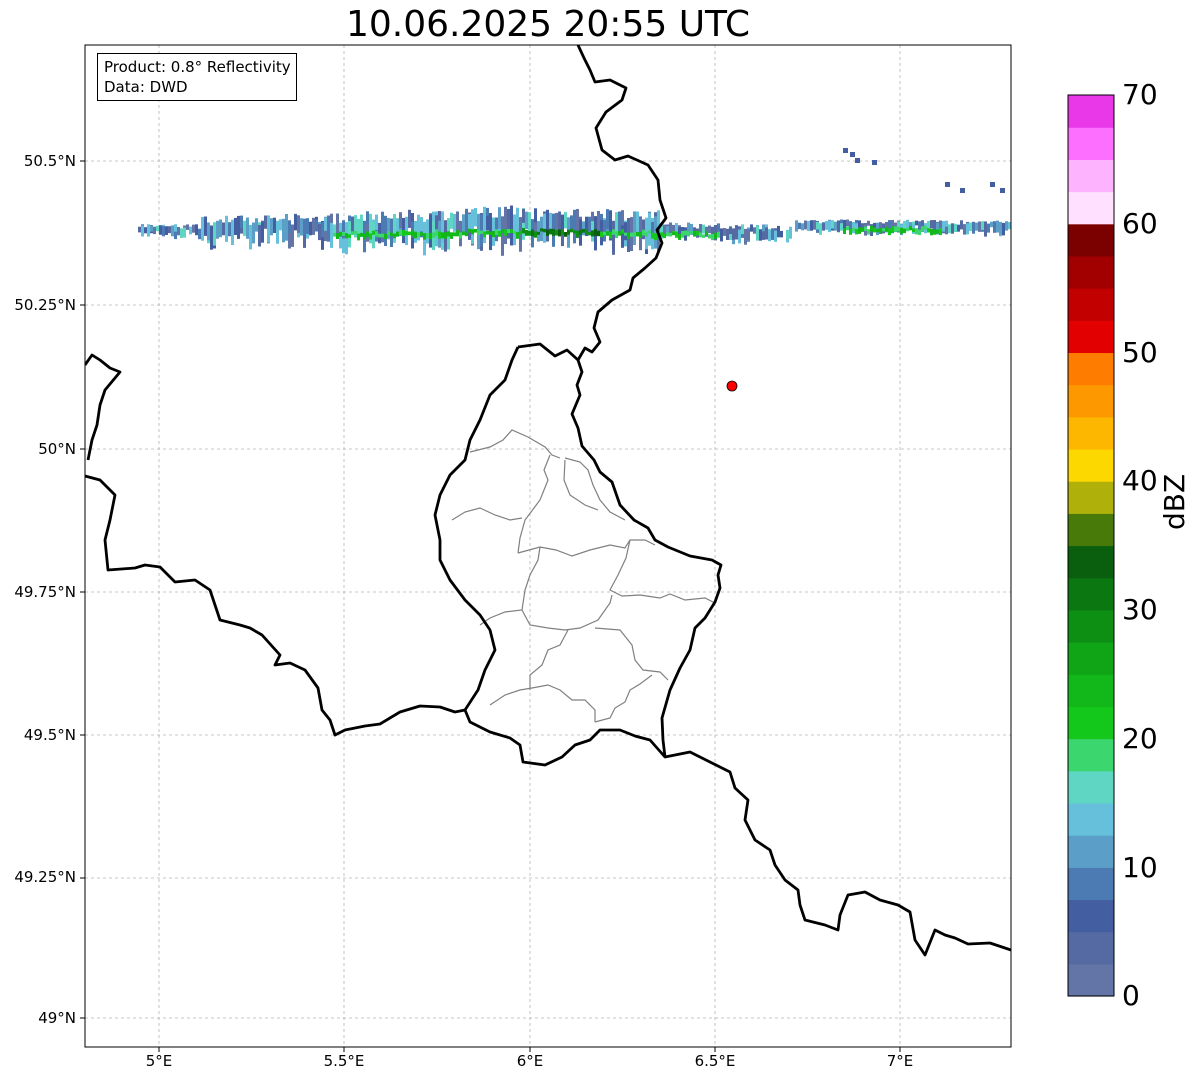 Image resolution: width=1202 pixels, height=1081 pixels. What do you see at coordinates (715, 1061) in the screenshot?
I see `lon-tick-label: 6.5°E` at bounding box center [715, 1061].